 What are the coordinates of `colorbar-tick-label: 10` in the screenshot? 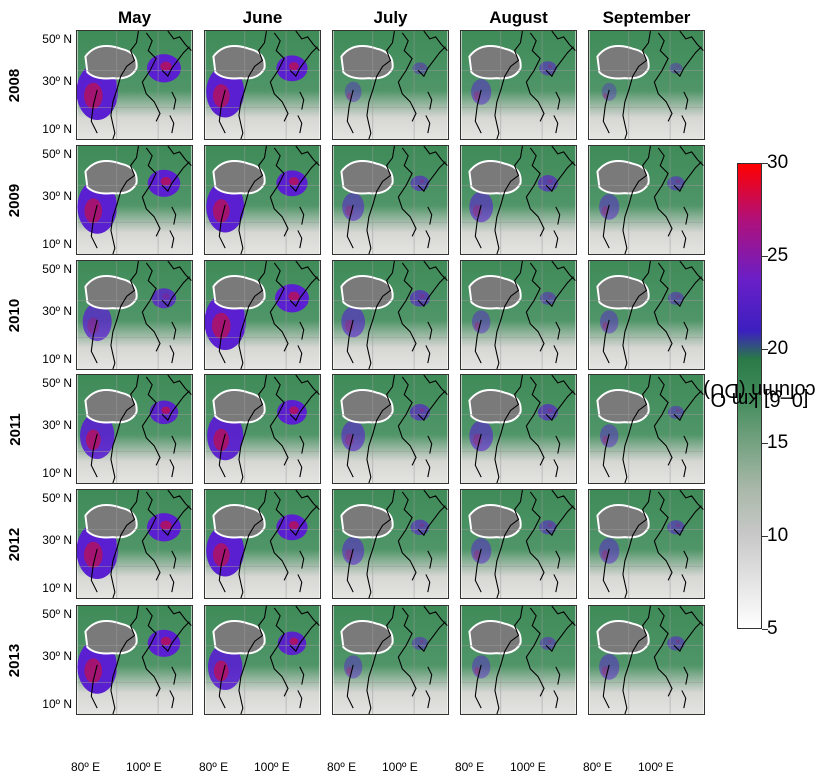 It's located at (778, 535).